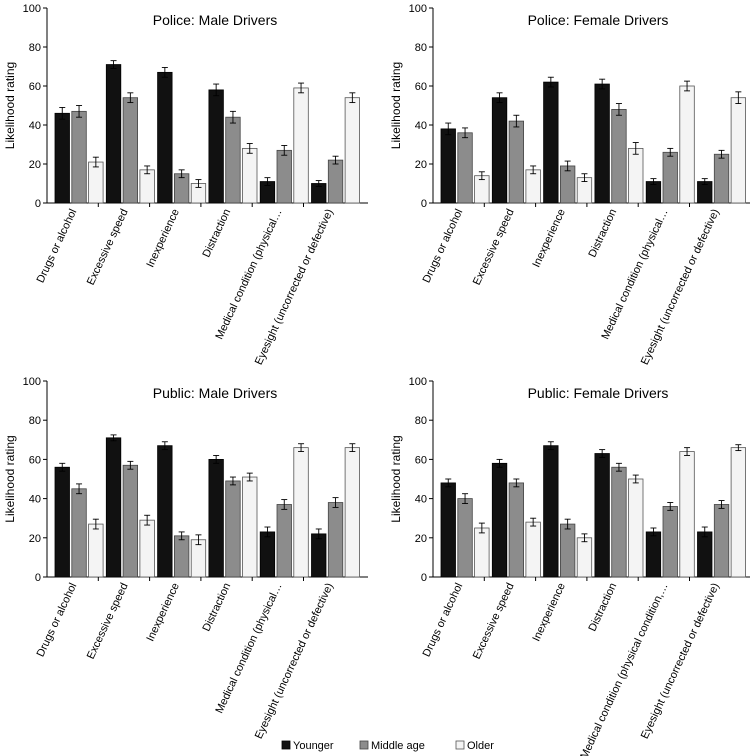 Image resolution: width=753 pixels, height=756 pixels. Describe the element at coordinates (163, 612) in the screenshot. I see `x-tick-label: Inexperience` at that location.